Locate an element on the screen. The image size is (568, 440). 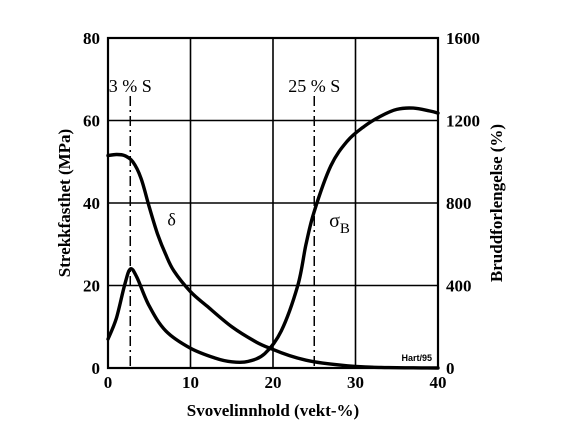
y-axis-title-right: Bruddforlengelse (%) is located at coordinates (496, 203).